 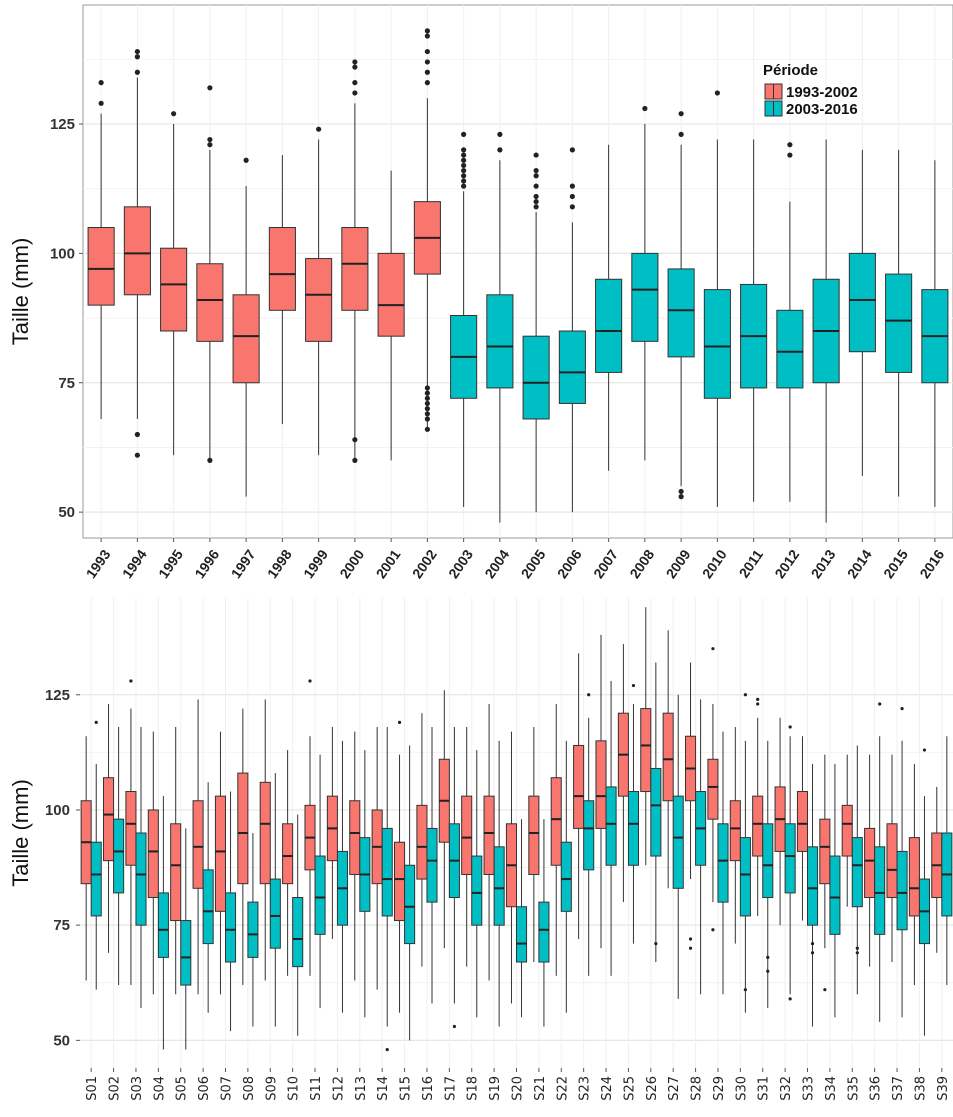 What do you see at coordinates (182, 1088) in the screenshot?
I see `x-tick-label-S05: S05` at bounding box center [182, 1088].